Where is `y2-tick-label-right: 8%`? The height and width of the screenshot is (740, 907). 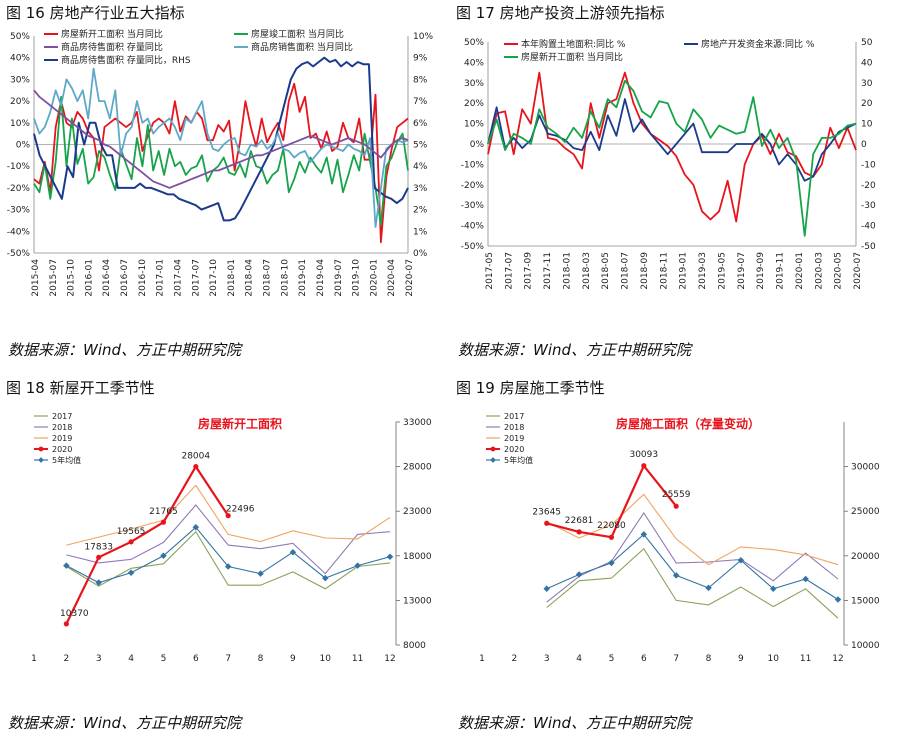 y2-tick-label-right: 8% is located at coordinates (420, 80).